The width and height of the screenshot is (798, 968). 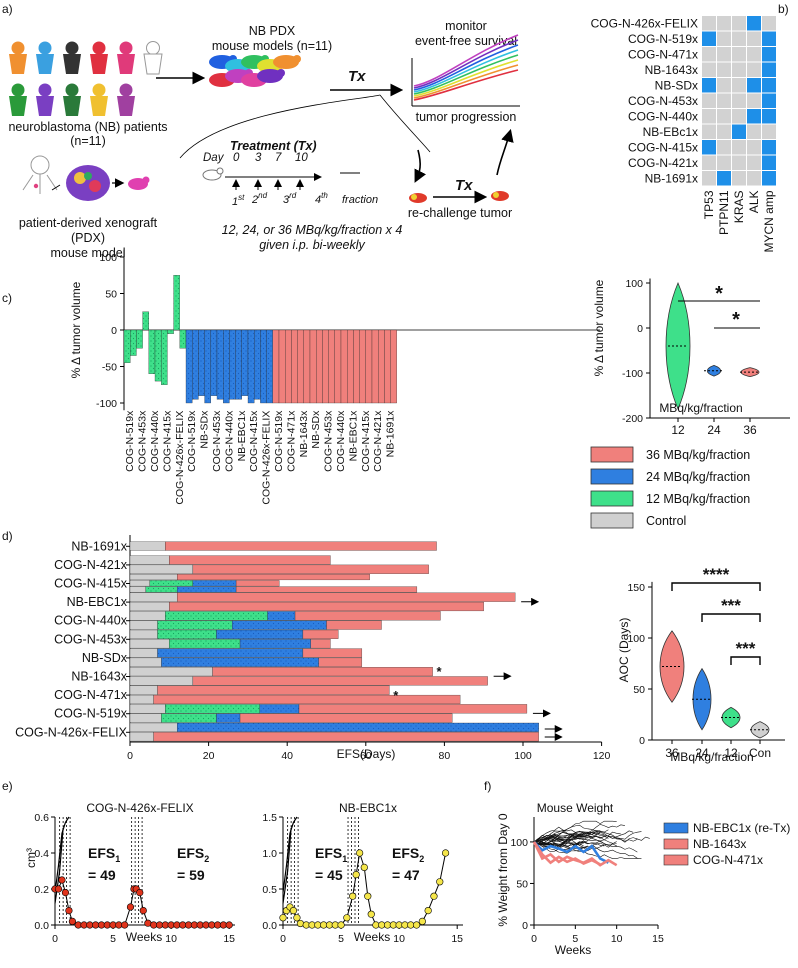 I want to click on heatmap-row-label: COG-N-421x, so click(x=663, y=163).